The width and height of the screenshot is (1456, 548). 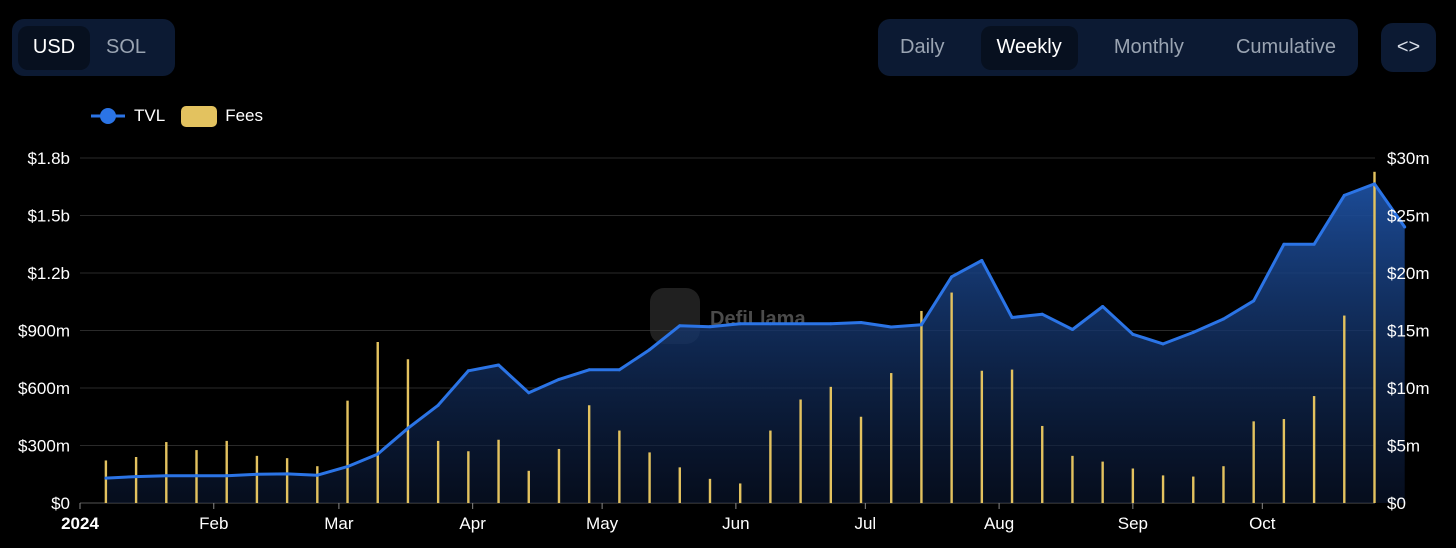 I want to click on left-axis-tick-label: $0, so click(x=60, y=503).